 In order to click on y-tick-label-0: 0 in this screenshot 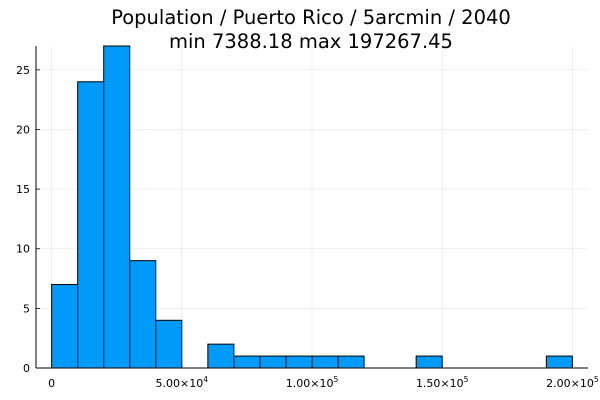, I will do `click(26, 368)`.